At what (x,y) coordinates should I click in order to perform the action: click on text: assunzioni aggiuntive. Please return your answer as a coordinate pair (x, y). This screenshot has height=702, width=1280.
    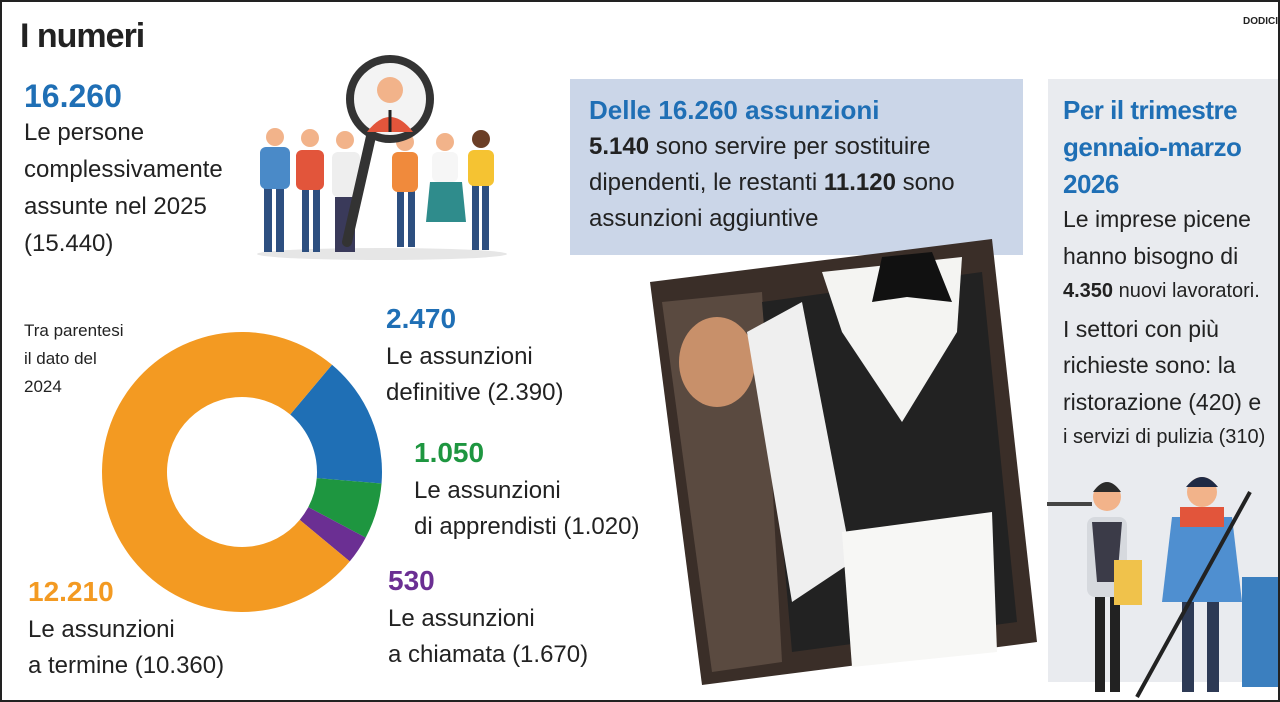
    Looking at the image, I should click on (704, 218).